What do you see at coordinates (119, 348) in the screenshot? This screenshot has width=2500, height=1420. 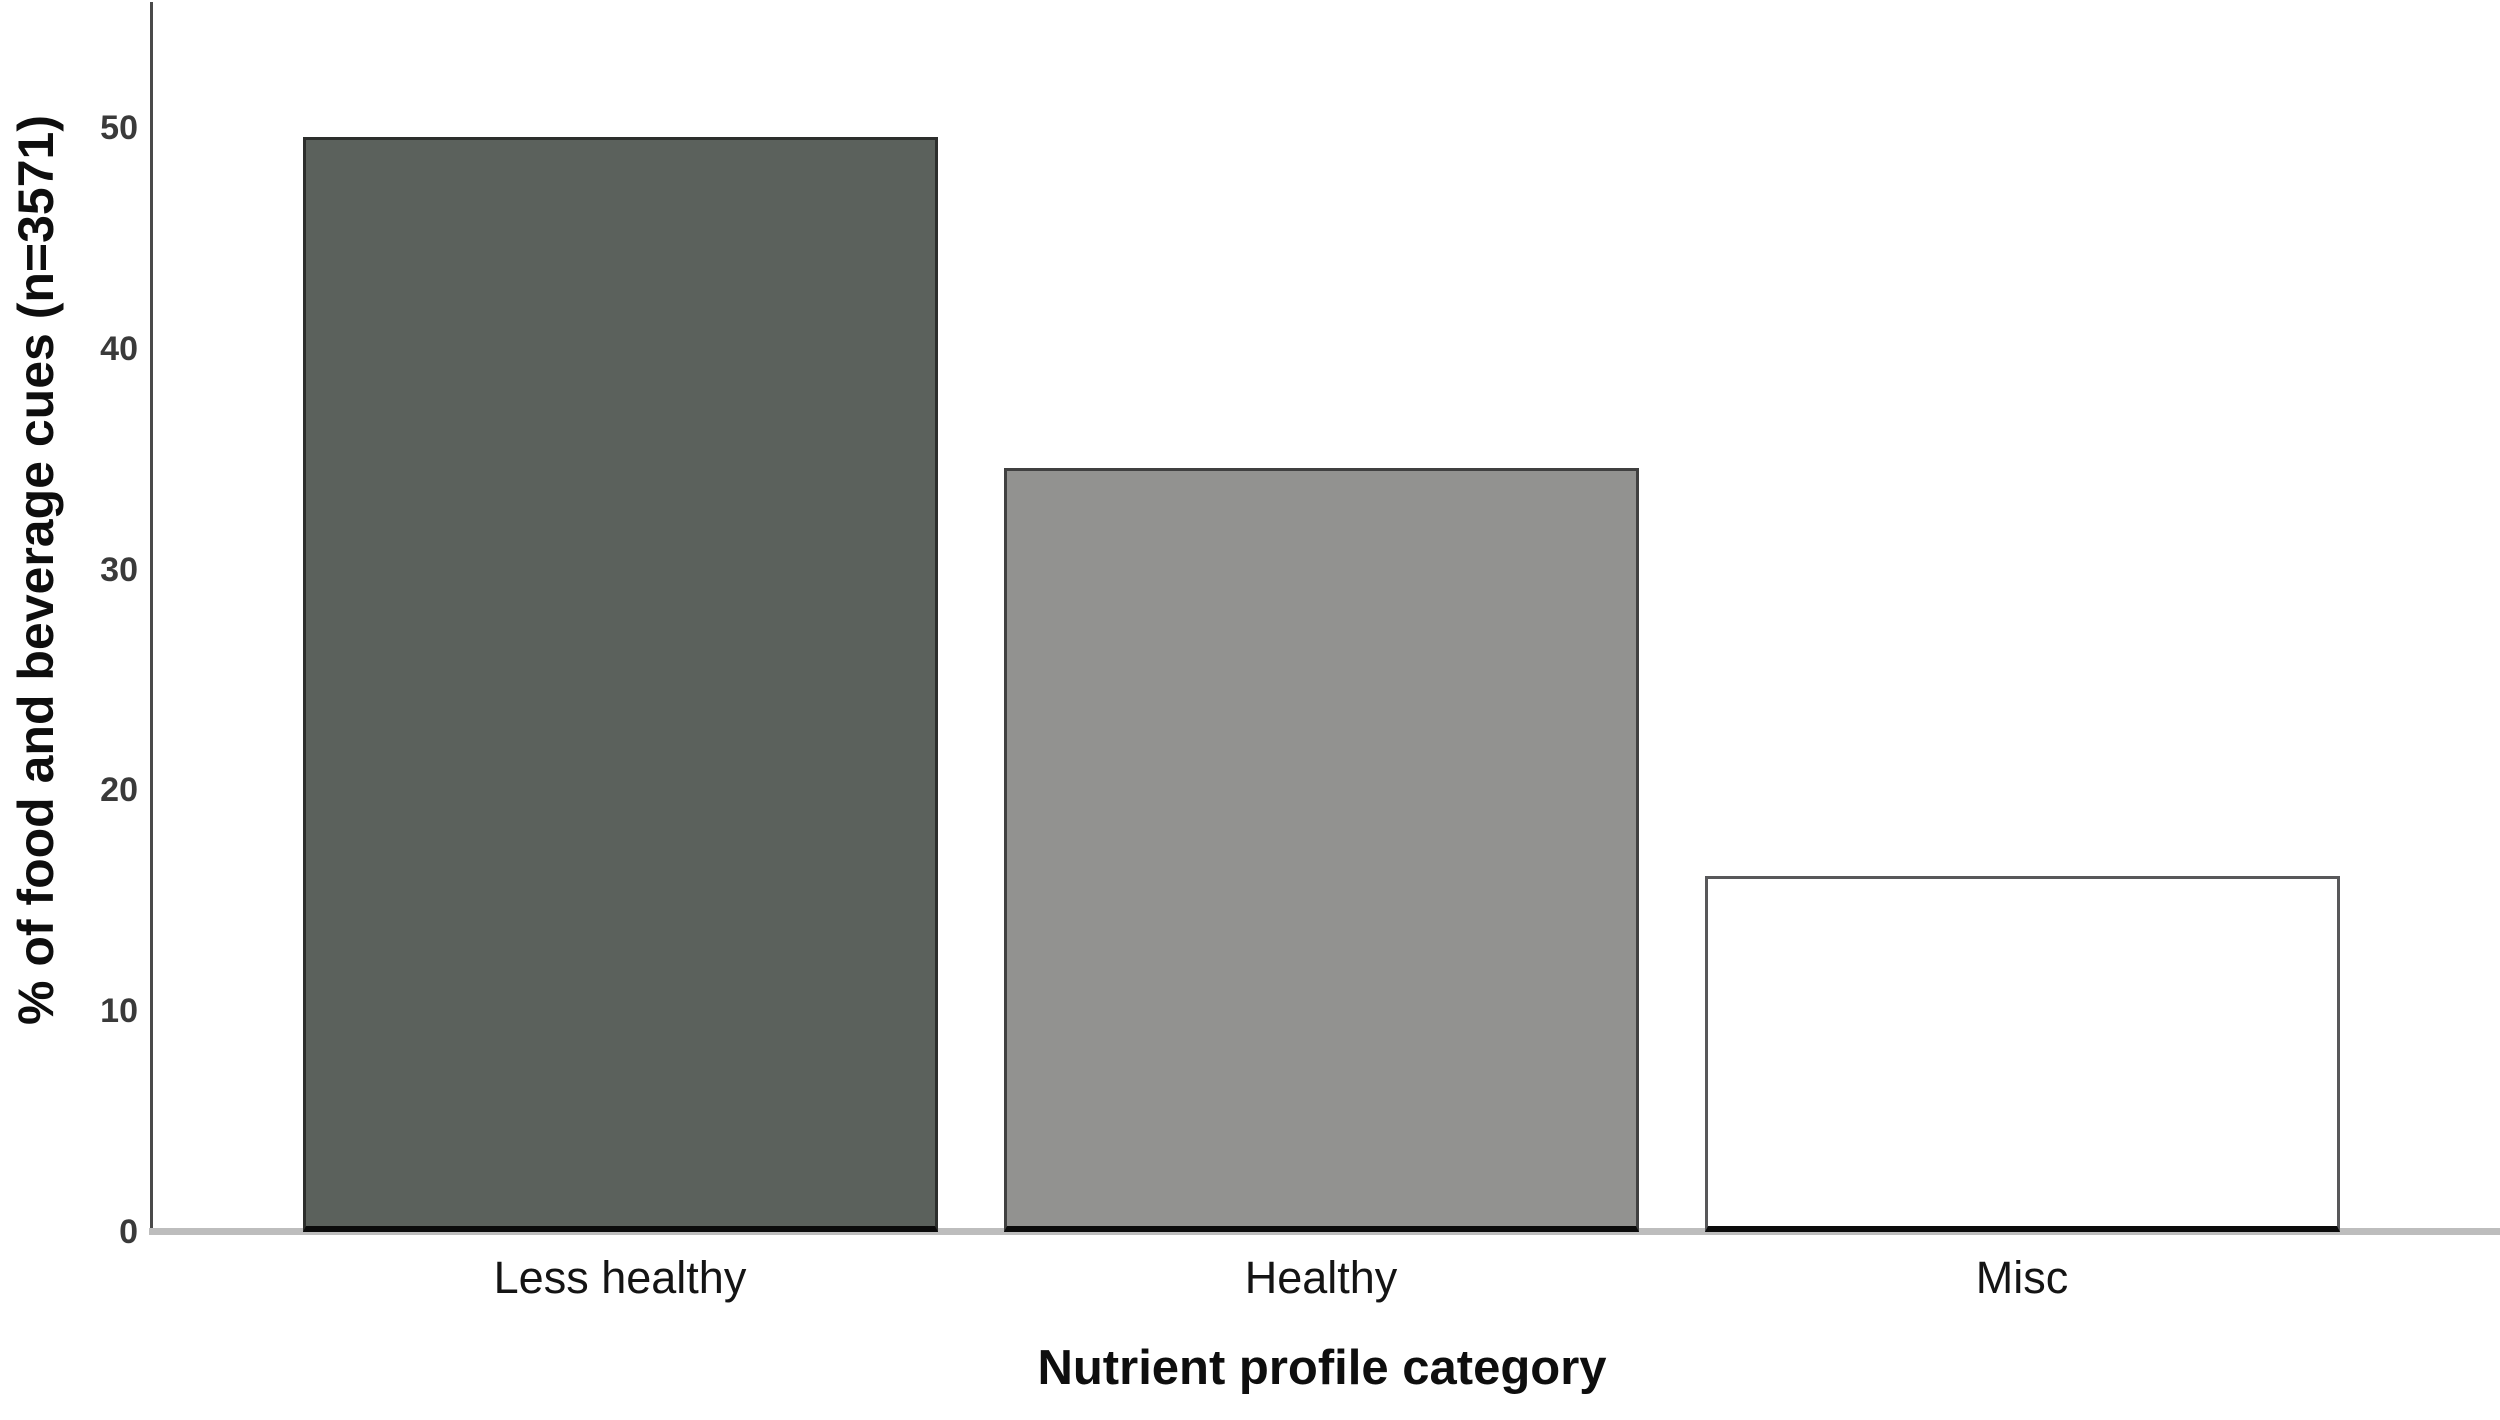 I see `y-tick-label: 40` at bounding box center [119, 348].